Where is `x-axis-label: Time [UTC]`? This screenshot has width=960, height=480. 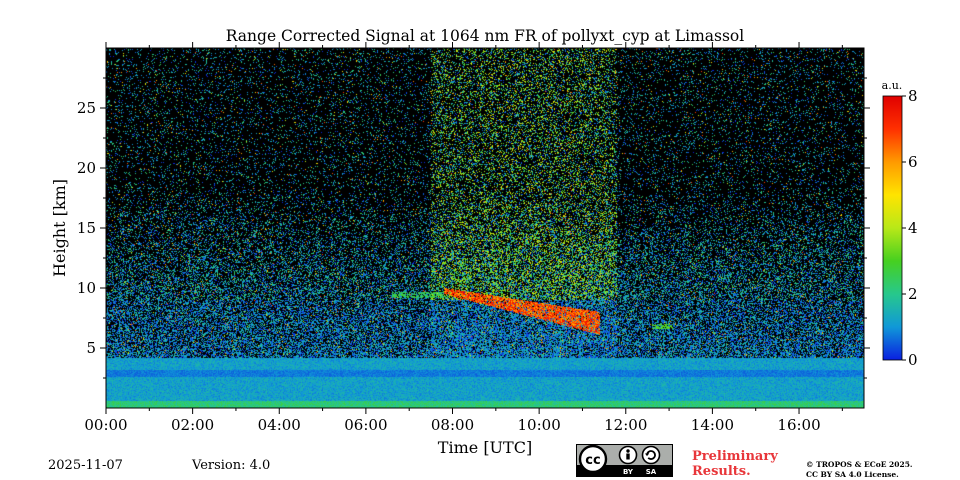 x-axis-label: Time [UTC] is located at coordinates (485, 447).